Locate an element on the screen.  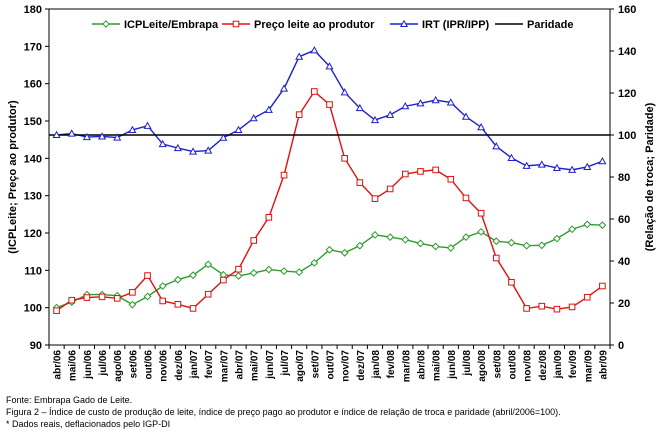
y-tick-label-right: 20 is located at coordinates (624, 304).